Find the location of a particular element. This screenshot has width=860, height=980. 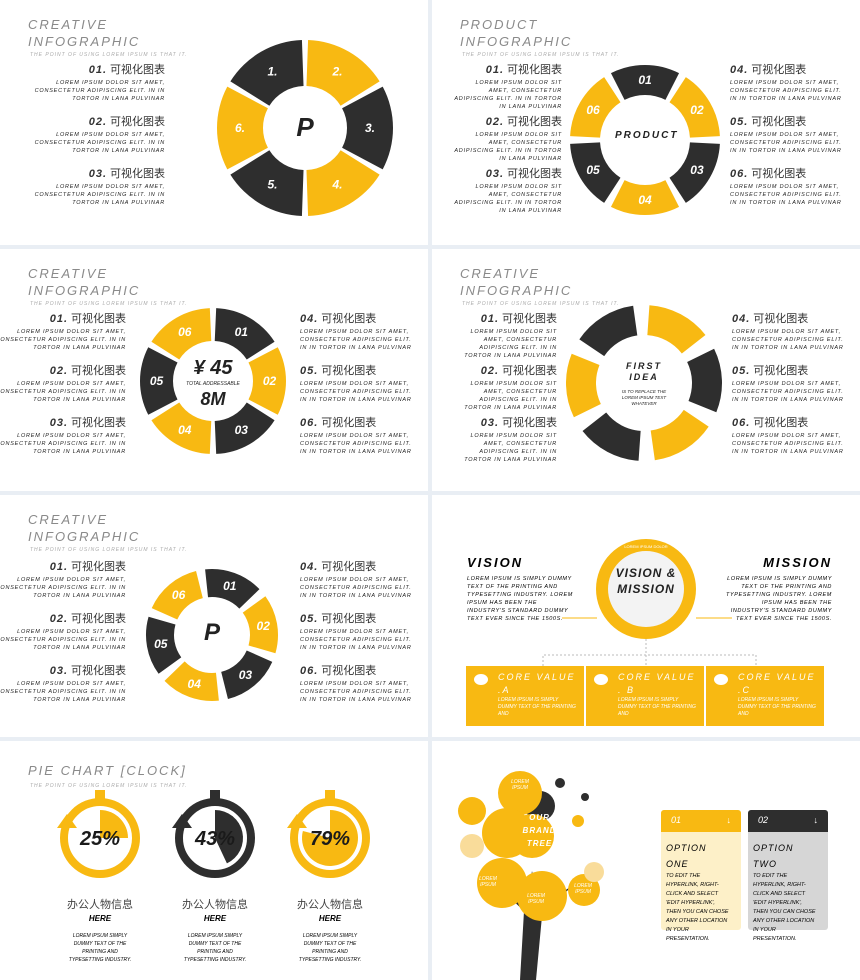

graphic is located at coordinates (531, 875).